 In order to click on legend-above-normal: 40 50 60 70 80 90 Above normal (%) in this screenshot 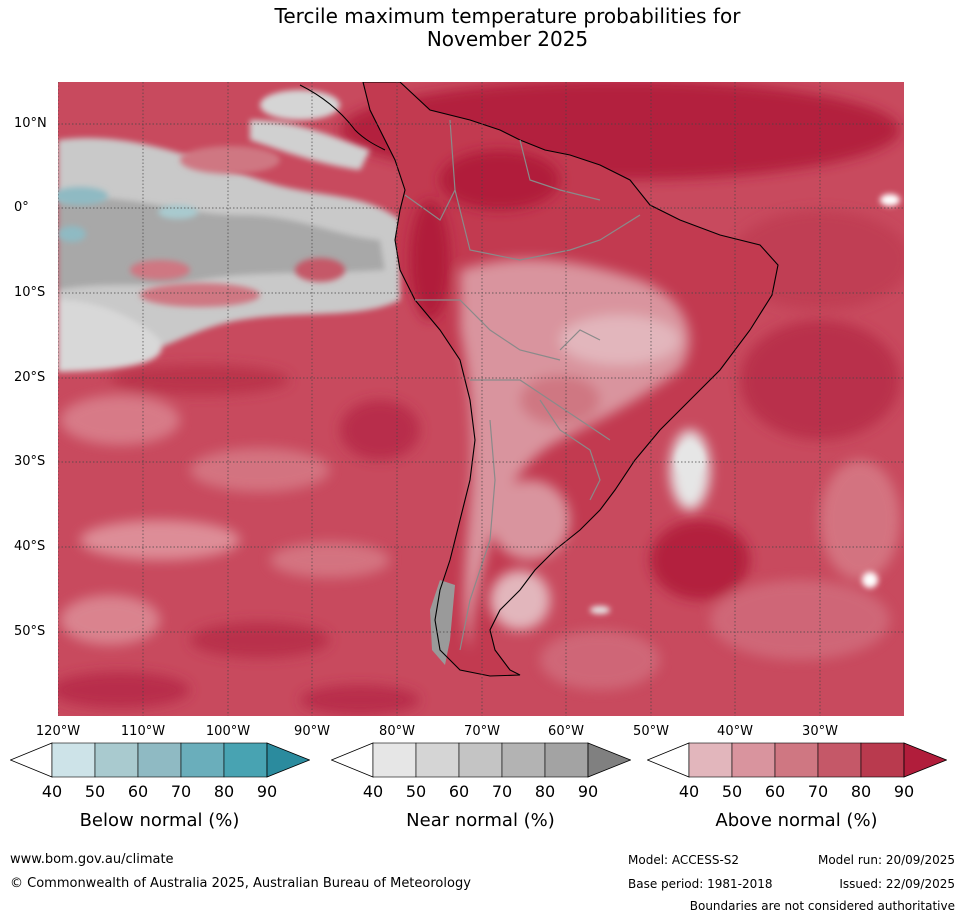, I will do `click(797, 786)`.